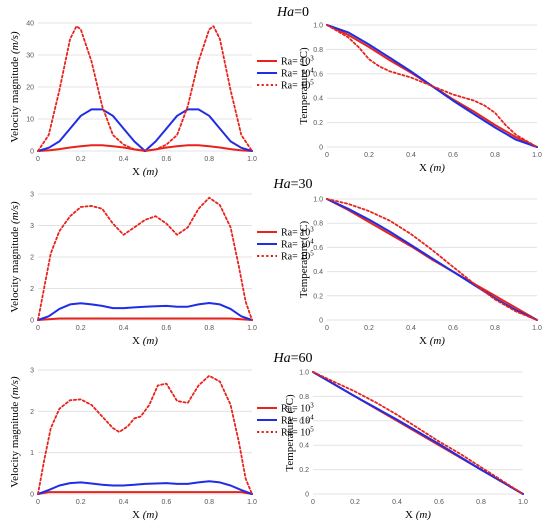 This screenshot has height=530, width=550. I want to click on panel-label: Ha=0, so click(292, 12).